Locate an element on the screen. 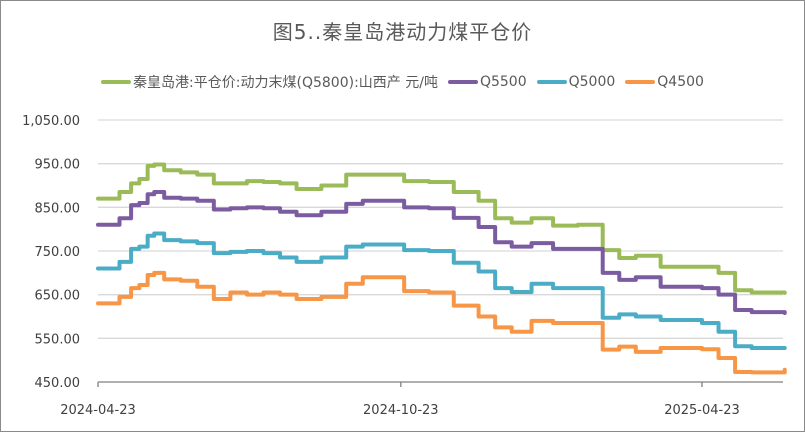 Image resolution: width=805 pixels, height=432 pixels. legend-item-q5000: Q5000 is located at coordinates (576, 82).